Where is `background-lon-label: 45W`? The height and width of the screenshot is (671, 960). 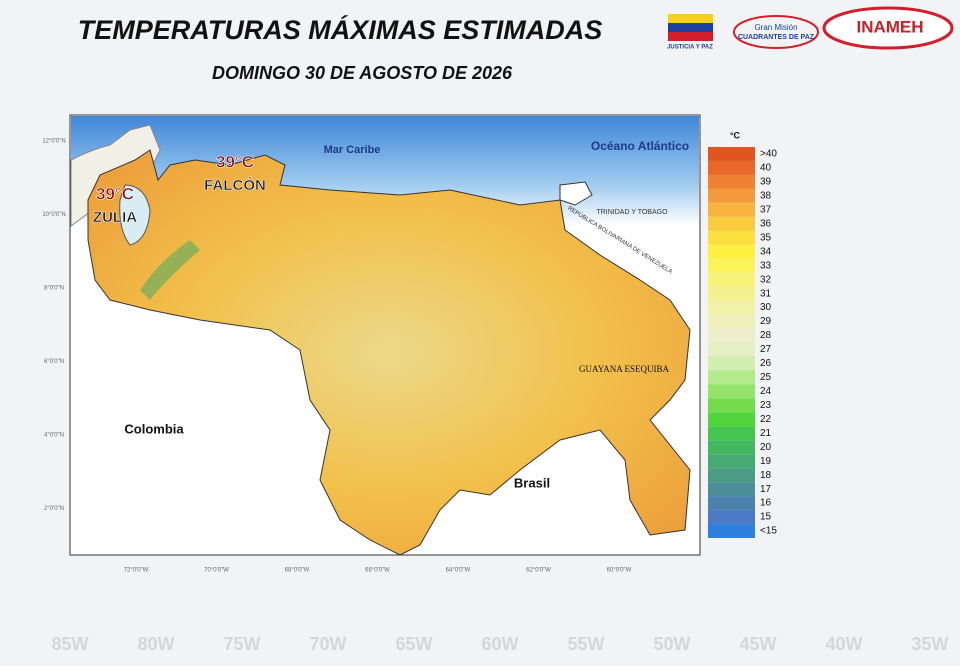
background-lon-label: 45W is located at coordinates (757, 644).